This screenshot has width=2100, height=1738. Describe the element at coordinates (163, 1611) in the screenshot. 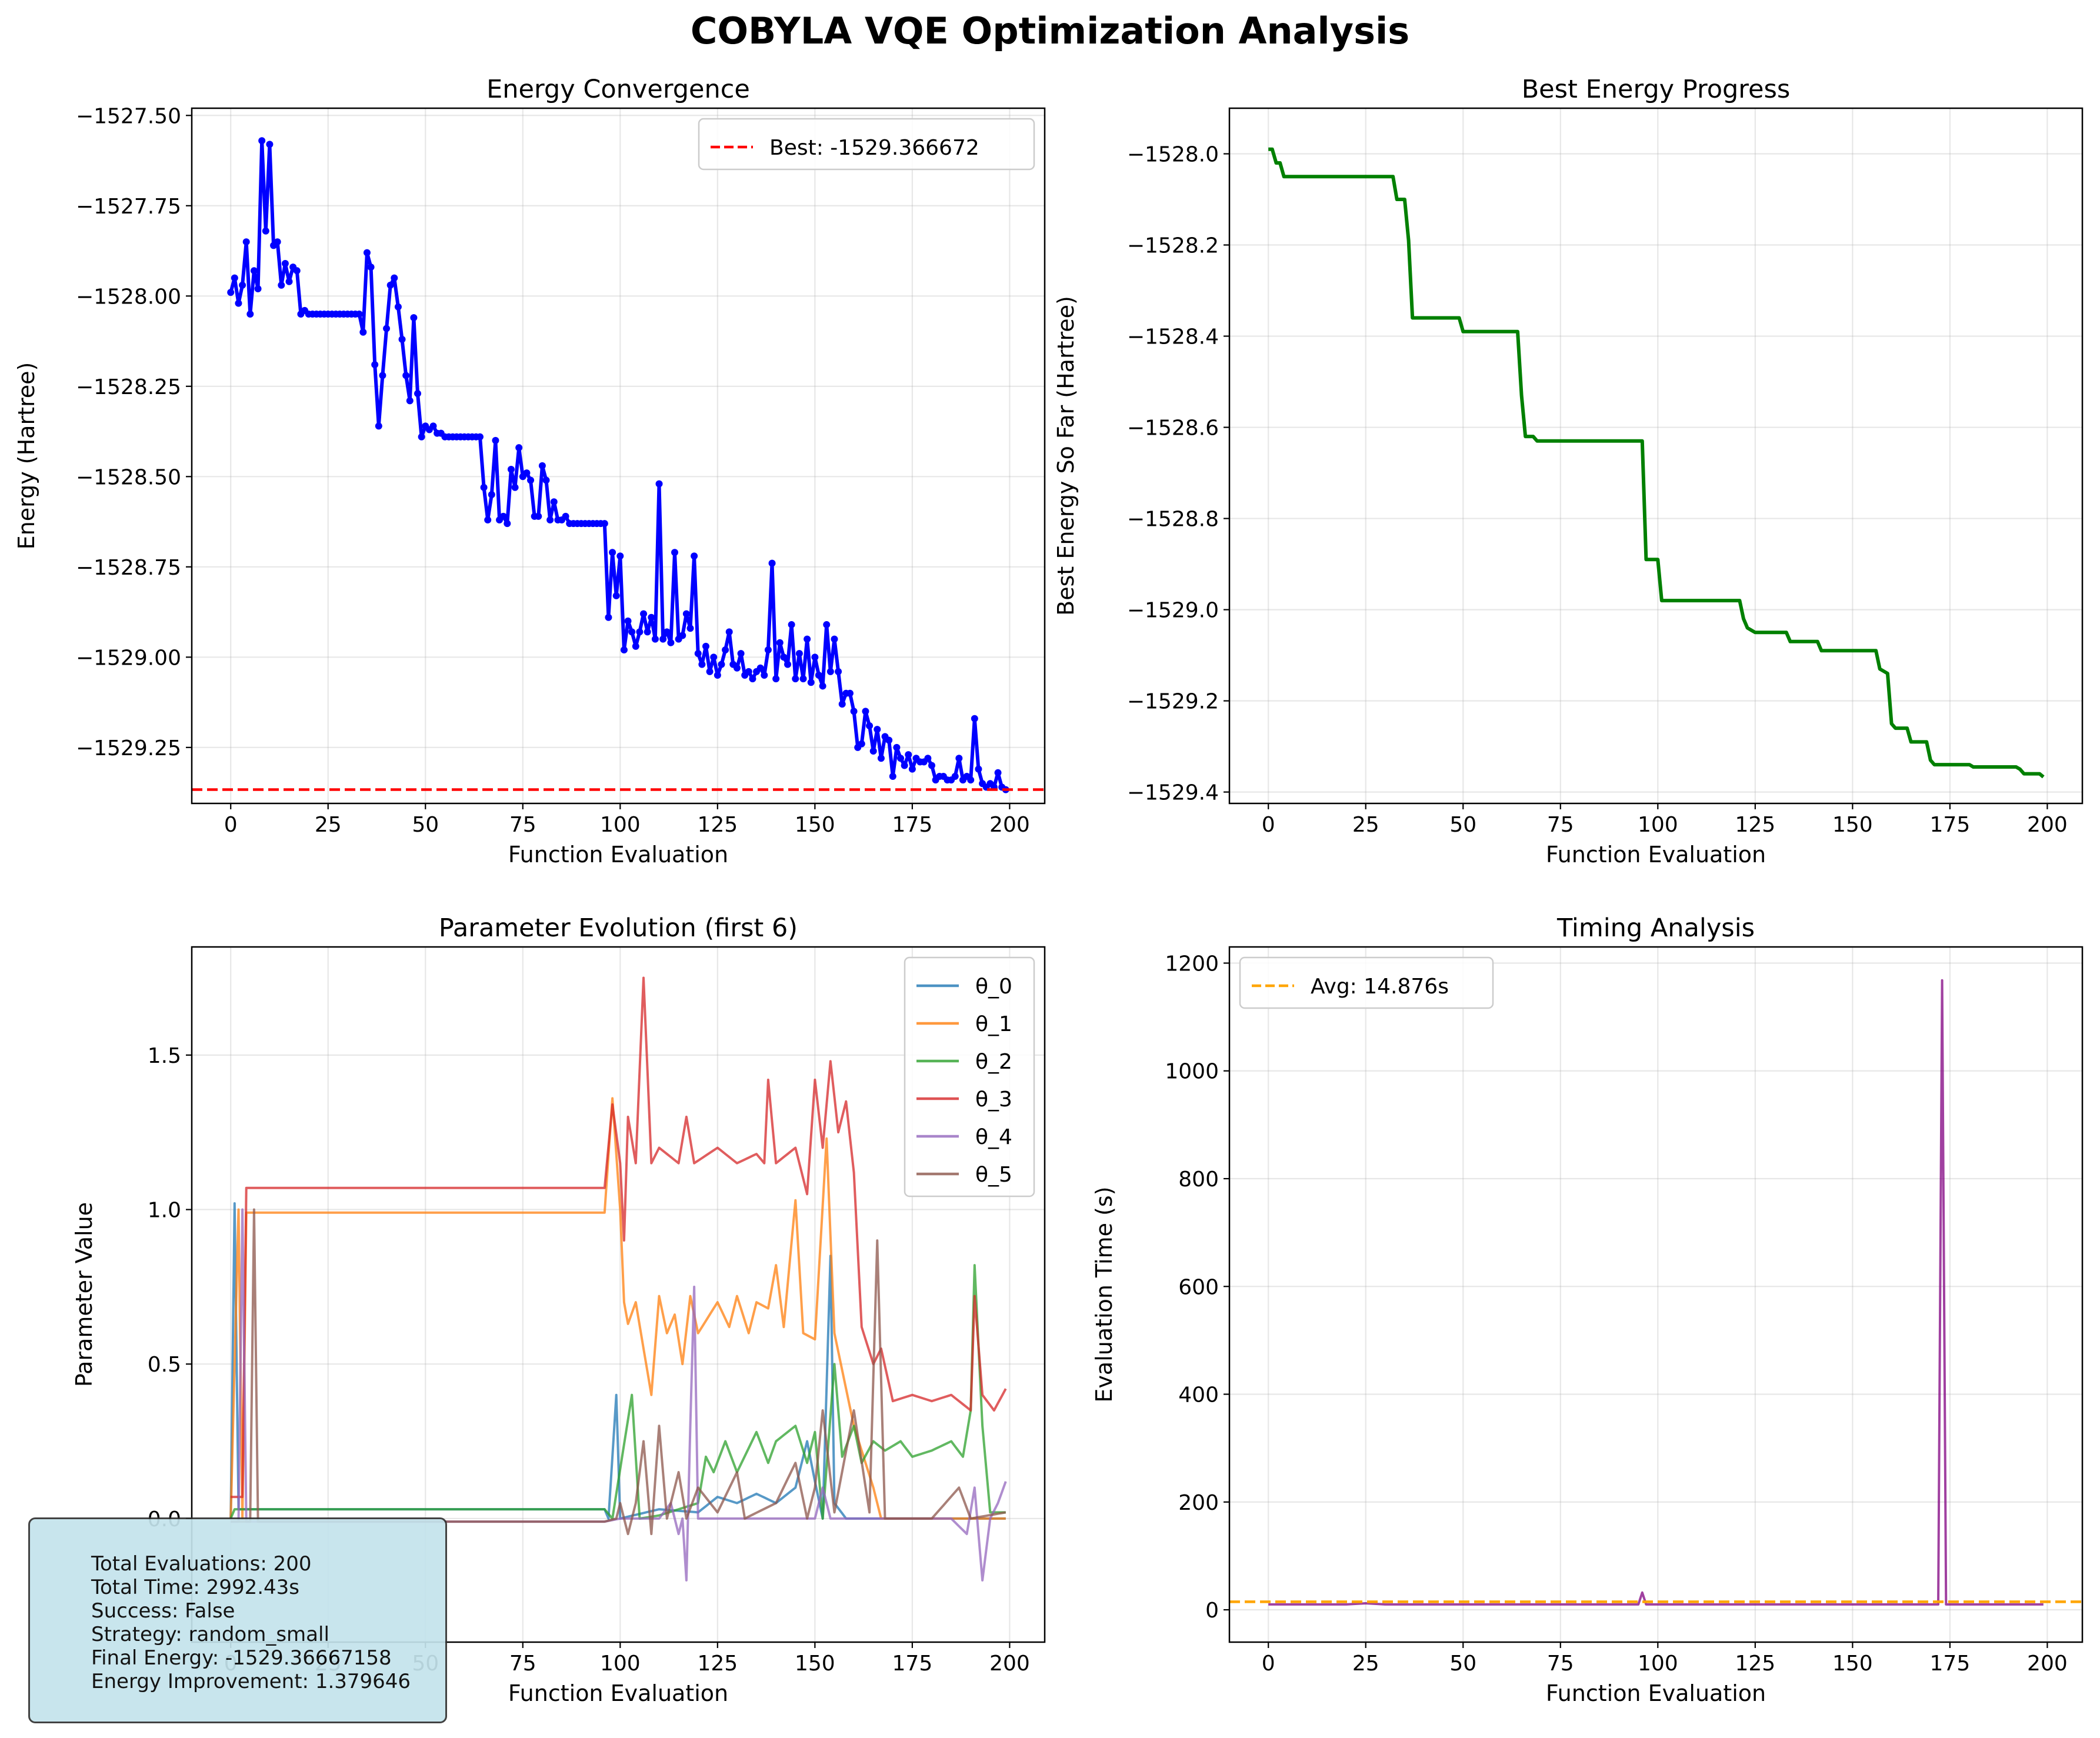

I see `stats-line: Success: False` at that location.